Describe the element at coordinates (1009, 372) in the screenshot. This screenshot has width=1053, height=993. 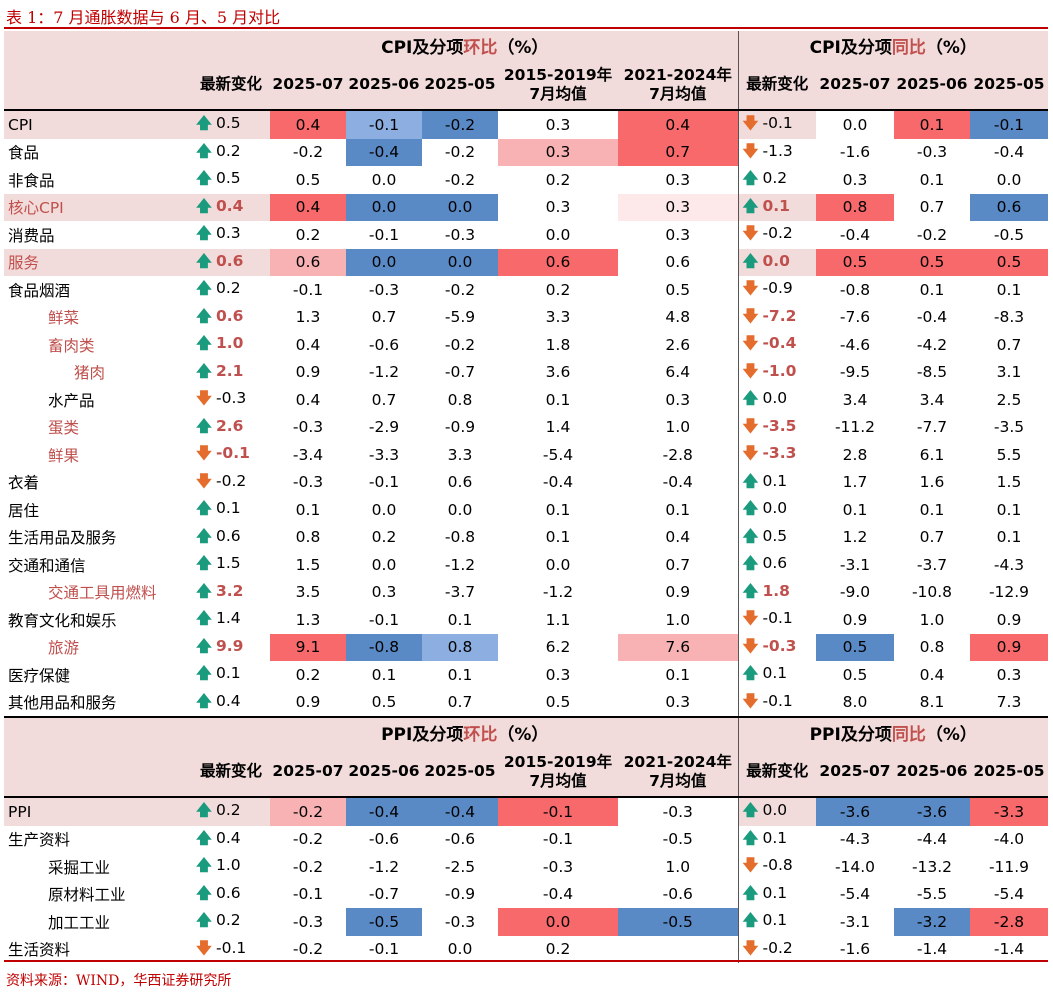
I see `value-cell: 3.1` at that location.